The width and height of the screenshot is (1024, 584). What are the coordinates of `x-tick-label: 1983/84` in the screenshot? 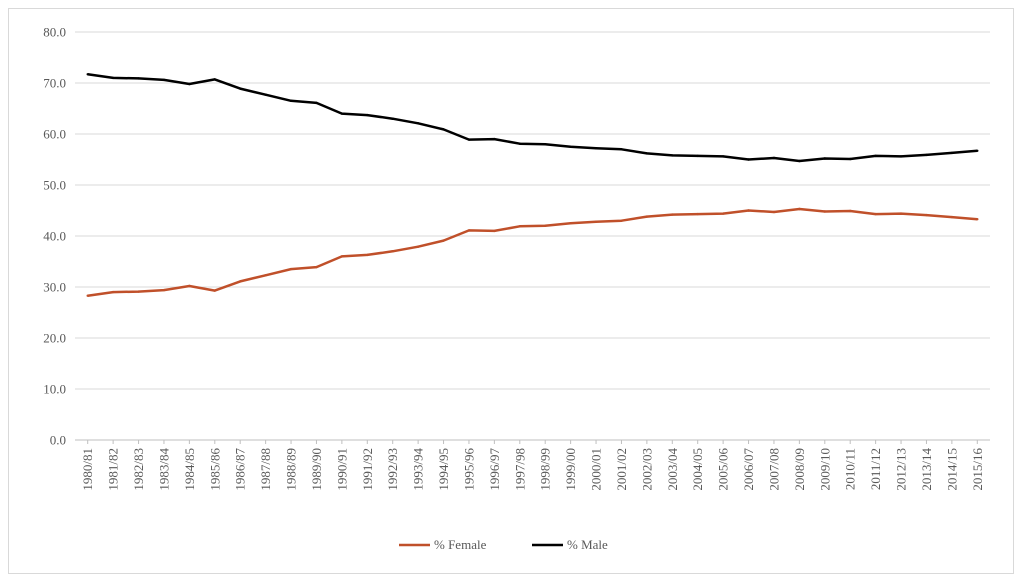 It's located at (163, 469).